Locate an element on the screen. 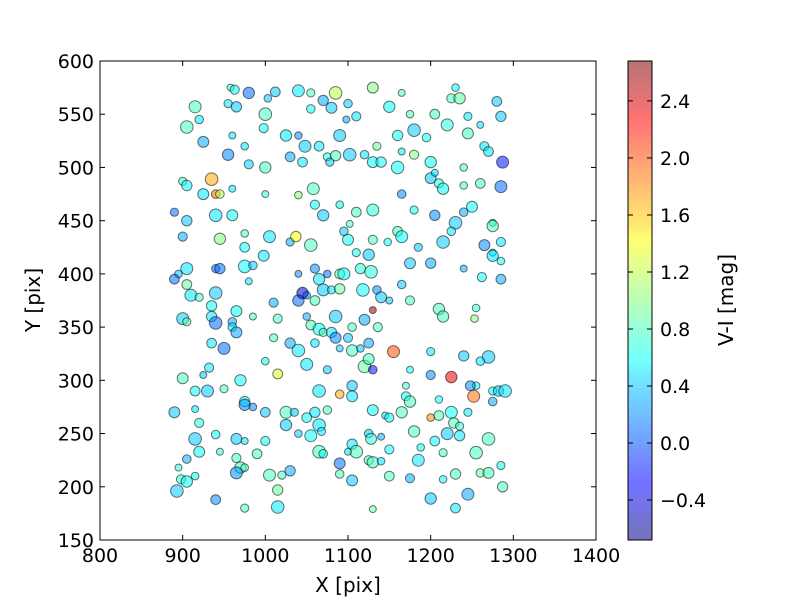  colorbar-tick-label: 0.4 is located at coordinates (675, 387).